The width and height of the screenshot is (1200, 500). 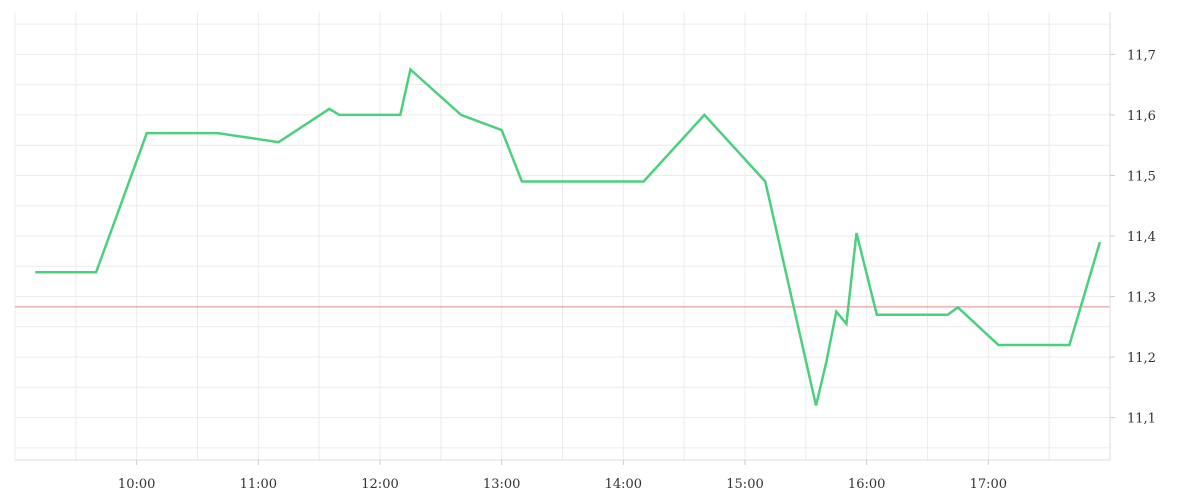 I want to click on x-tick-label: 10:00, so click(x=136, y=484).